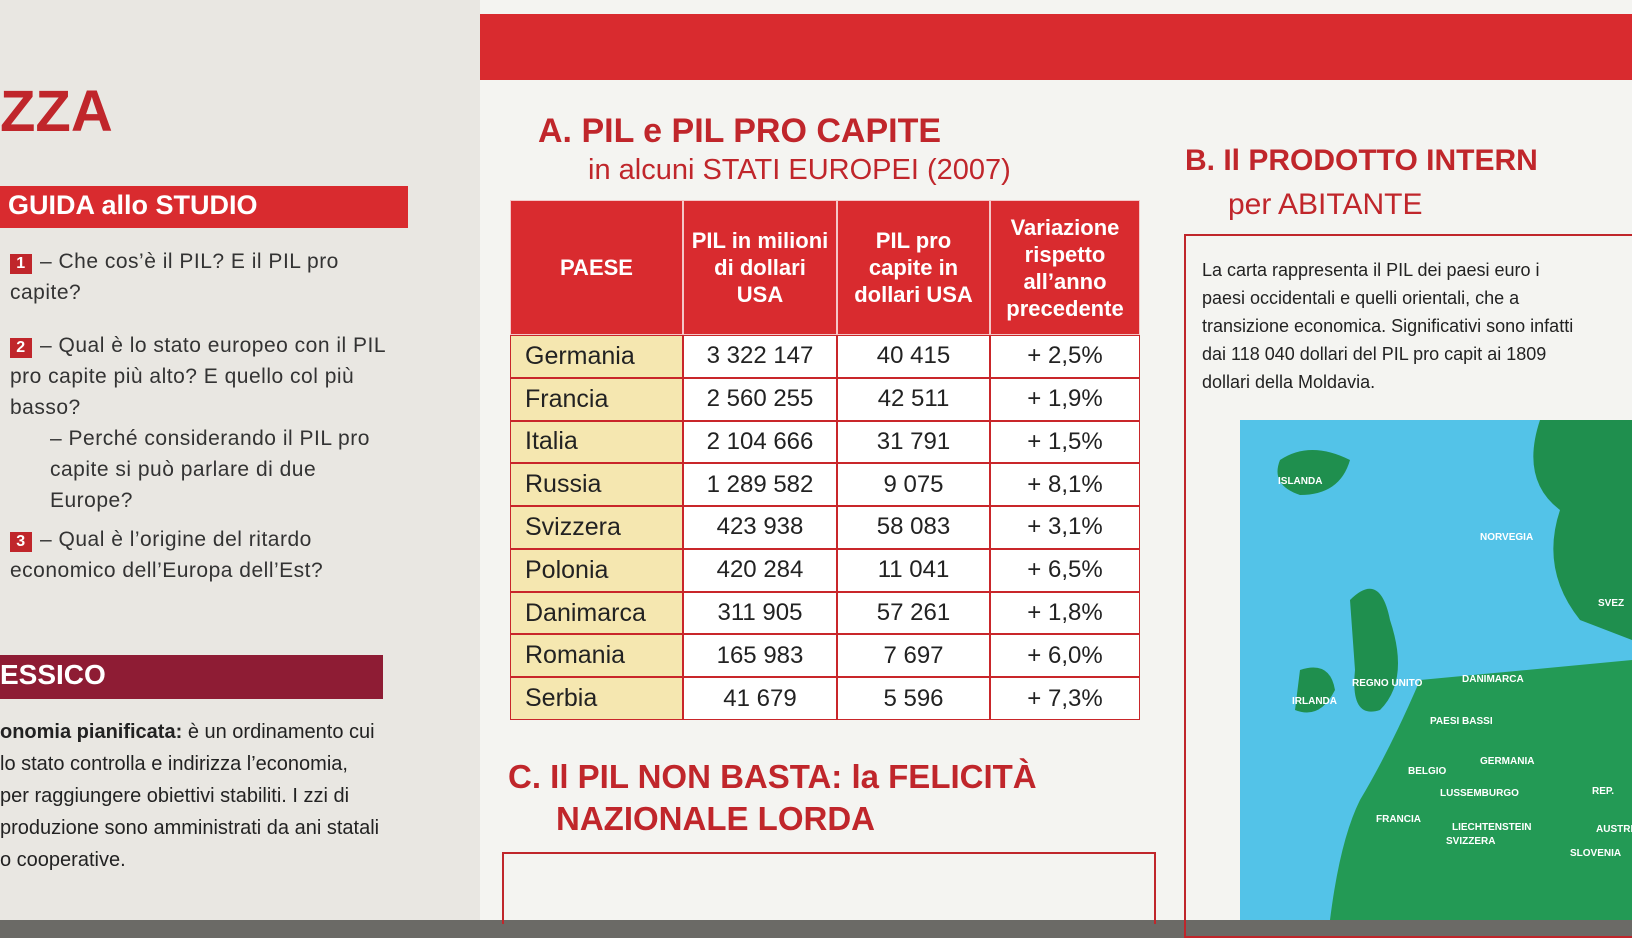  Describe the element at coordinates (1314, 701) in the screenshot. I see `map-label: IRLANDA` at that location.